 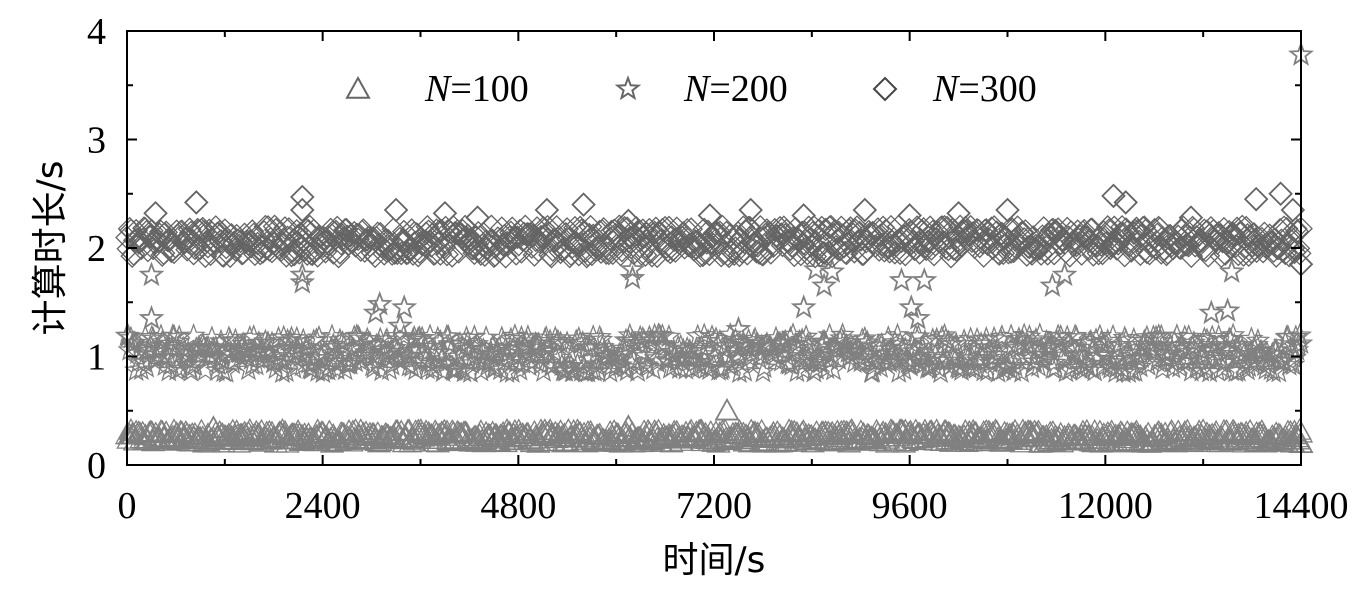 I want to click on y-tick-label: 1, so click(x=96, y=358).